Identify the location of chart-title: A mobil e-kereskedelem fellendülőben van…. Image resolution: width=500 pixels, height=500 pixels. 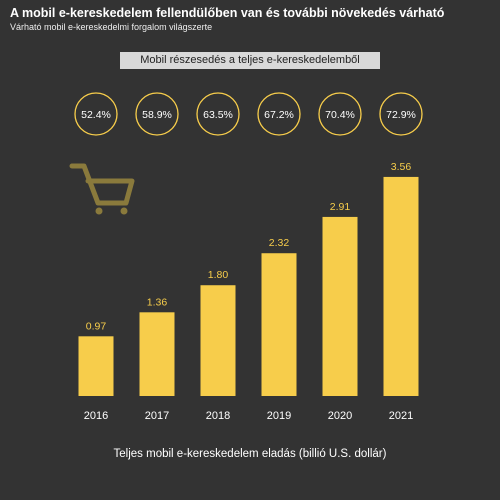
(227, 13).